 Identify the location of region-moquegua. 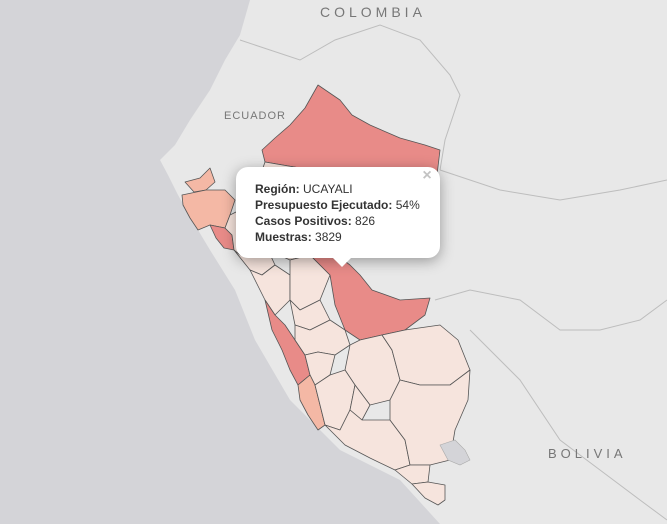
(412, 474).